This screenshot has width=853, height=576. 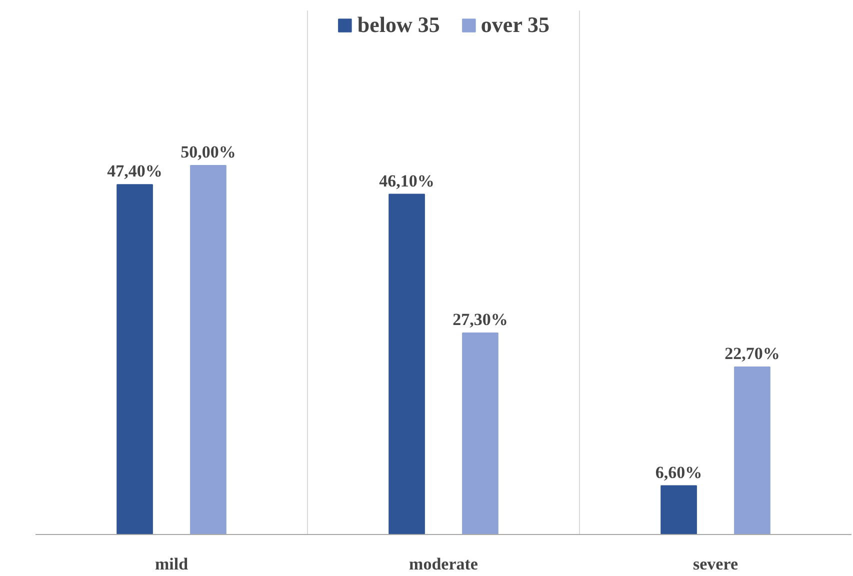 I want to click on x-tick-label: mild, so click(x=171, y=564).